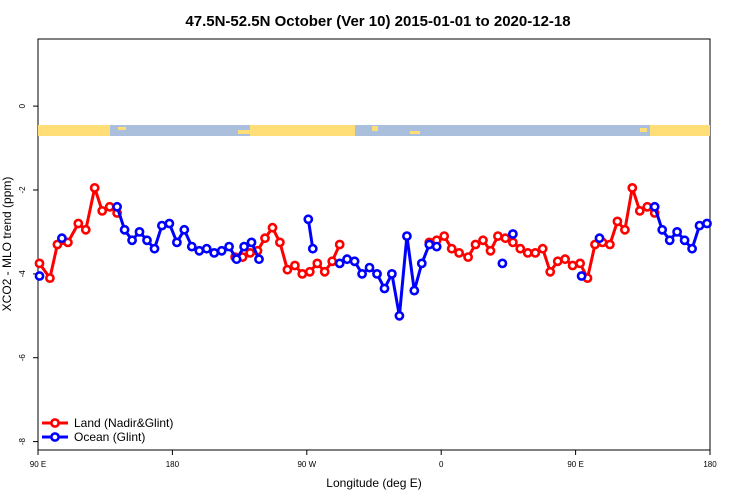 This screenshot has width=750, height=500. I want to click on x-tick-label: 0, so click(441, 464).